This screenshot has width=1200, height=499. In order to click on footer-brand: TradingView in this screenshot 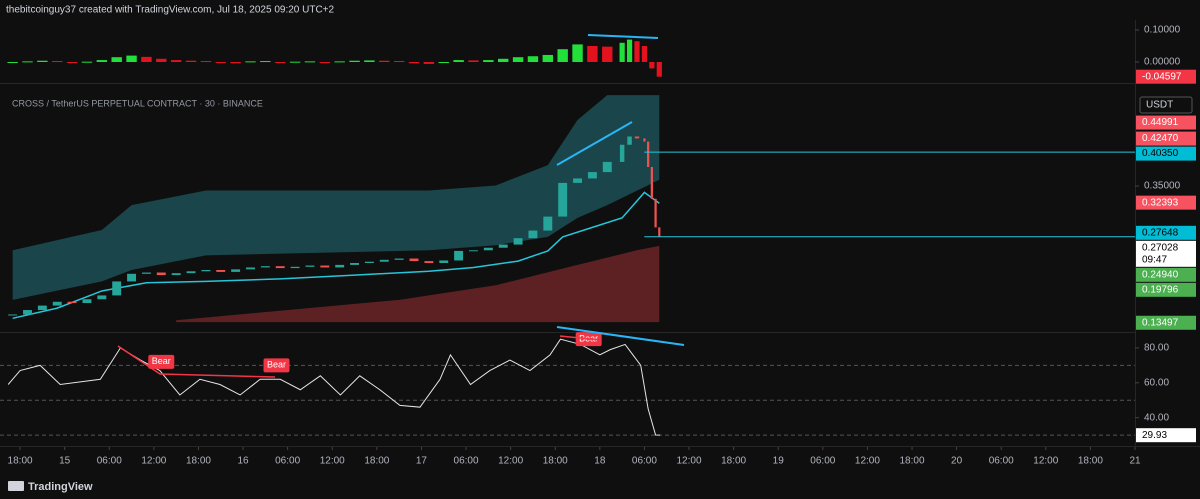, I will do `click(60, 487)`.